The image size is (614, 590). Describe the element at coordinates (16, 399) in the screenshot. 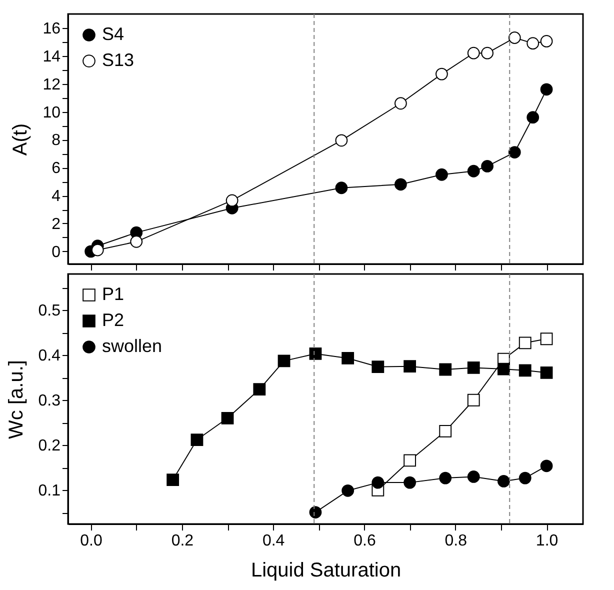

I see `y-axis-title: Wc [a.u.]` at that location.